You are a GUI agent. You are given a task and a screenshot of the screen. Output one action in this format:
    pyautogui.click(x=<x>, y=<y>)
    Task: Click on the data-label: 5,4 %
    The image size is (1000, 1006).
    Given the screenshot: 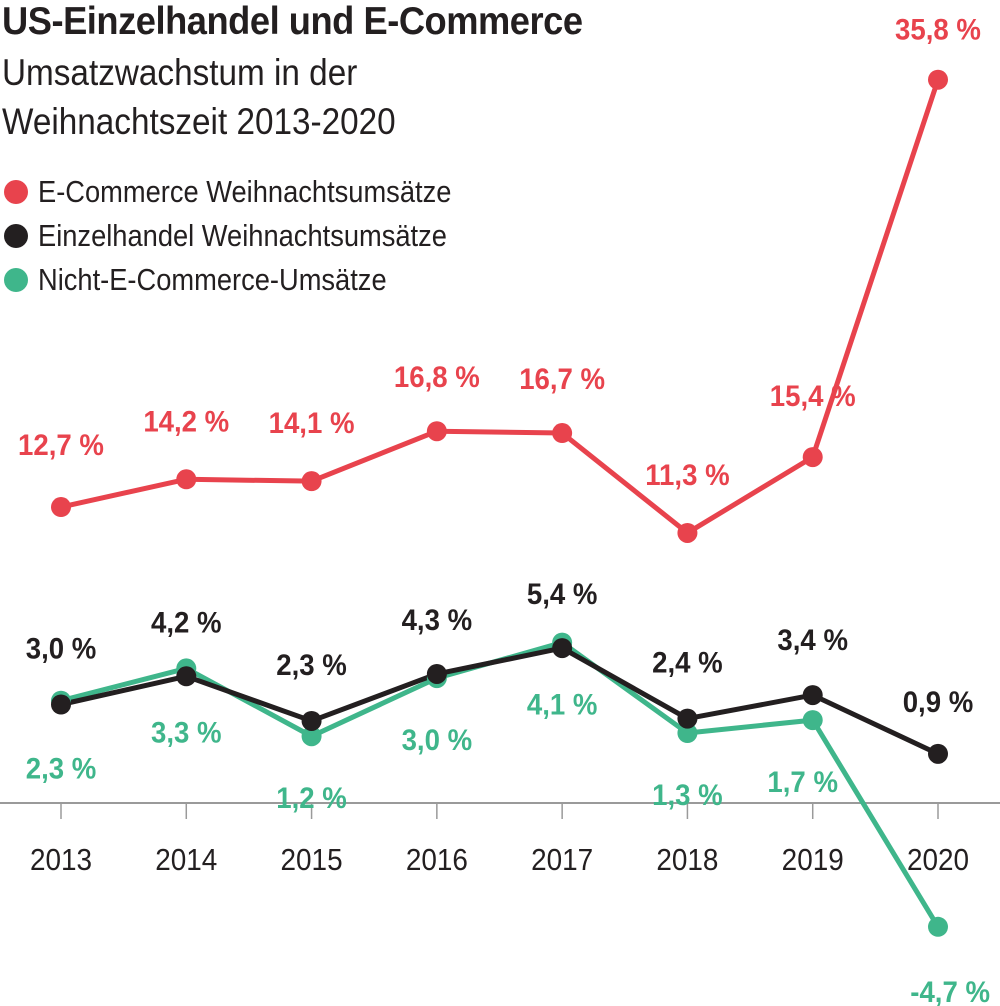 What is the action you would take?
    pyautogui.click(x=562, y=594)
    